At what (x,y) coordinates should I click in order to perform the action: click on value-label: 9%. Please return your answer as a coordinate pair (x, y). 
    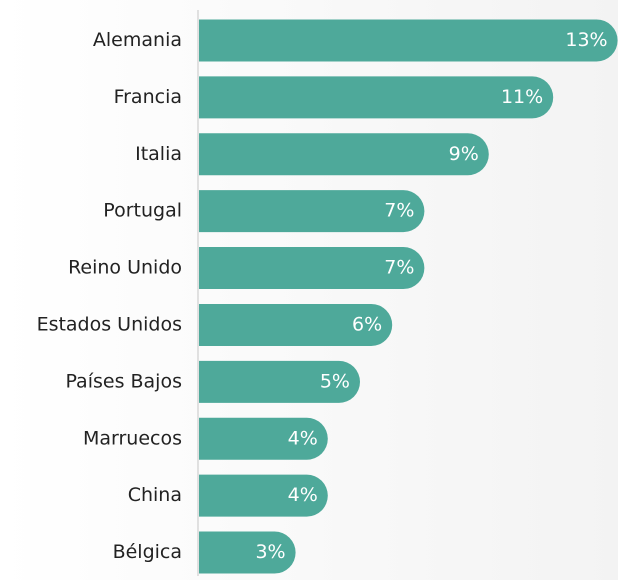
    Looking at the image, I should click on (464, 154).